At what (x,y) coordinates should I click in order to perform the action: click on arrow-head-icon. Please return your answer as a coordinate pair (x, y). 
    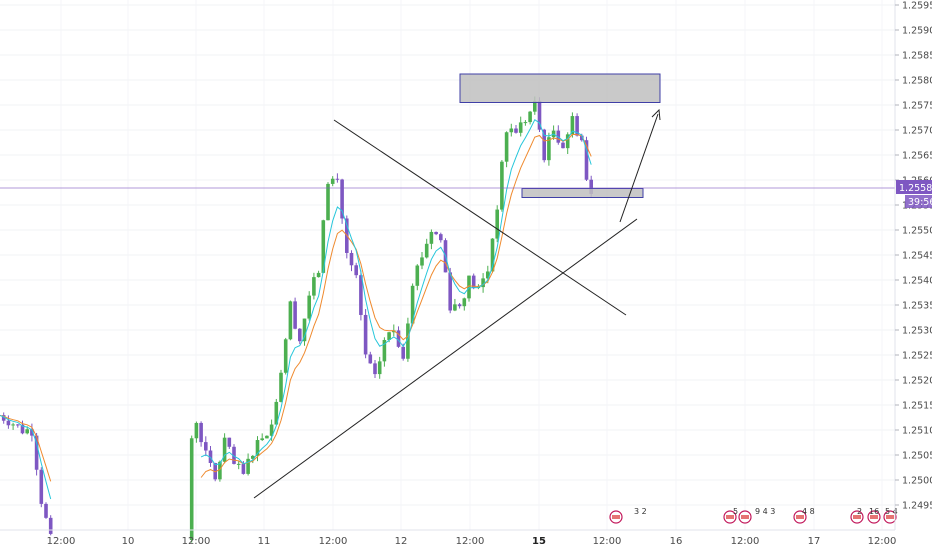
    Looking at the image, I should click on (656, 114).